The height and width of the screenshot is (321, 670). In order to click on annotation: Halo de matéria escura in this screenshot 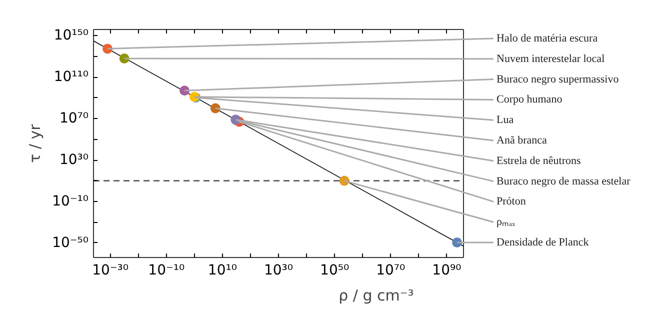, I will do `click(547, 38)`.